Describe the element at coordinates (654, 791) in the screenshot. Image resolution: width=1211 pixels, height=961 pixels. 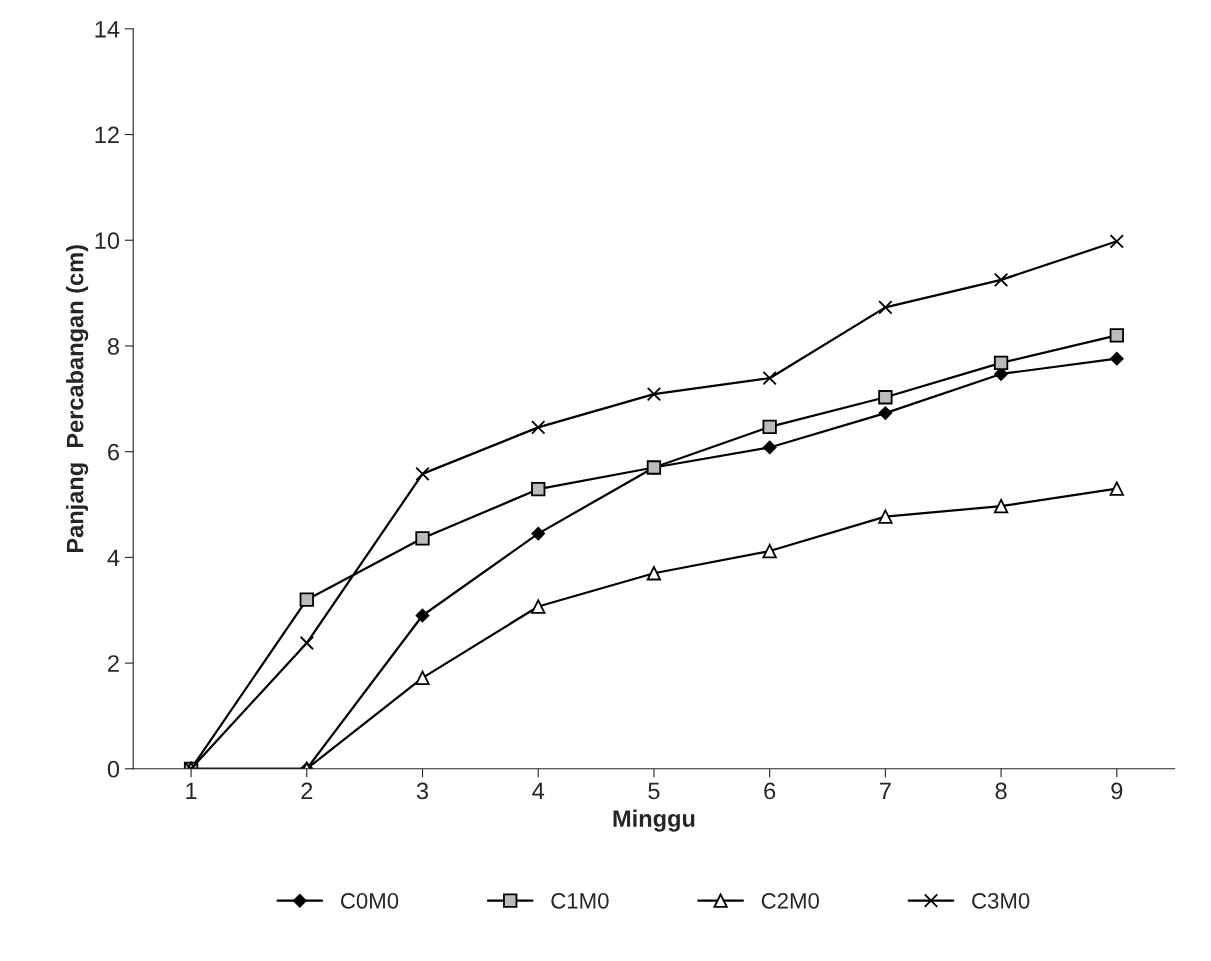
I see `x-tick-label: 5` at that location.